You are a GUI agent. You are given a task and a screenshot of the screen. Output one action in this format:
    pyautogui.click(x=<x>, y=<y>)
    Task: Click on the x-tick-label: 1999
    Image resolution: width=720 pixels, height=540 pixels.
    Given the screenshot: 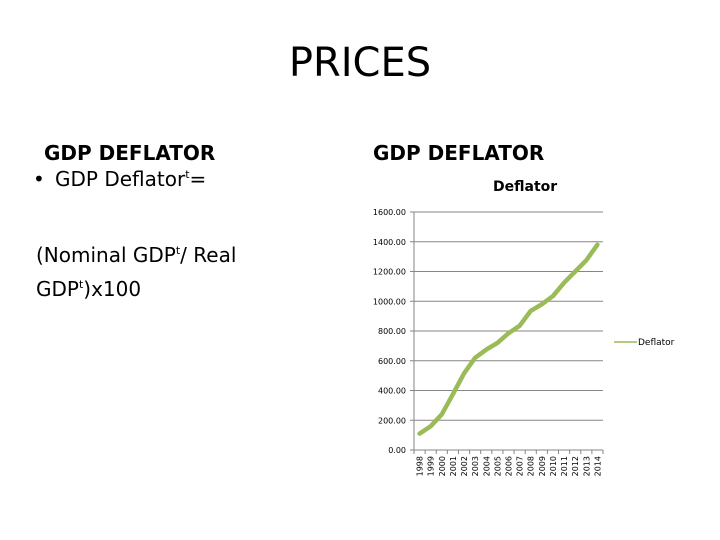 What is the action you would take?
    pyautogui.click(x=431, y=466)
    